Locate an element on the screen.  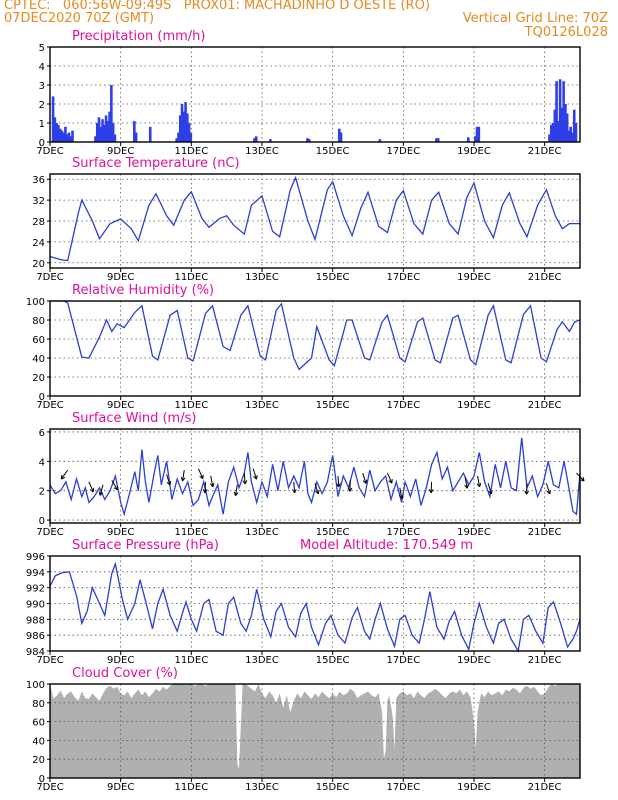
y-tick-label: 24 is located at coordinates (38, 243).